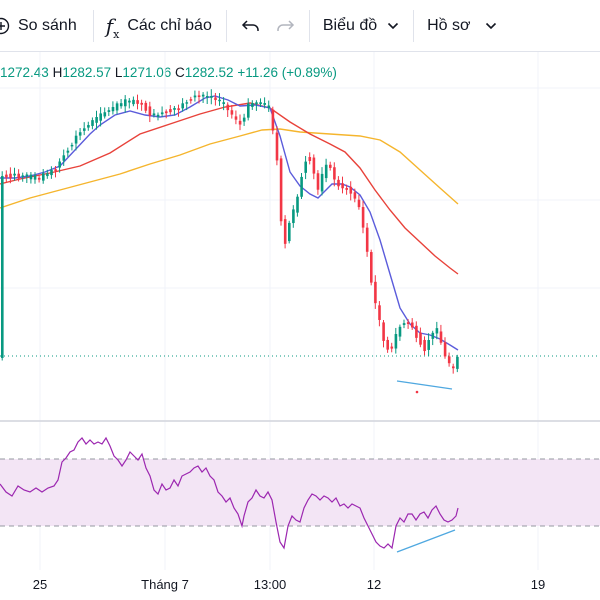 Image resolution: width=600 pixels, height=600 pixels. I want to click on divergence-line, so click(424, 385).